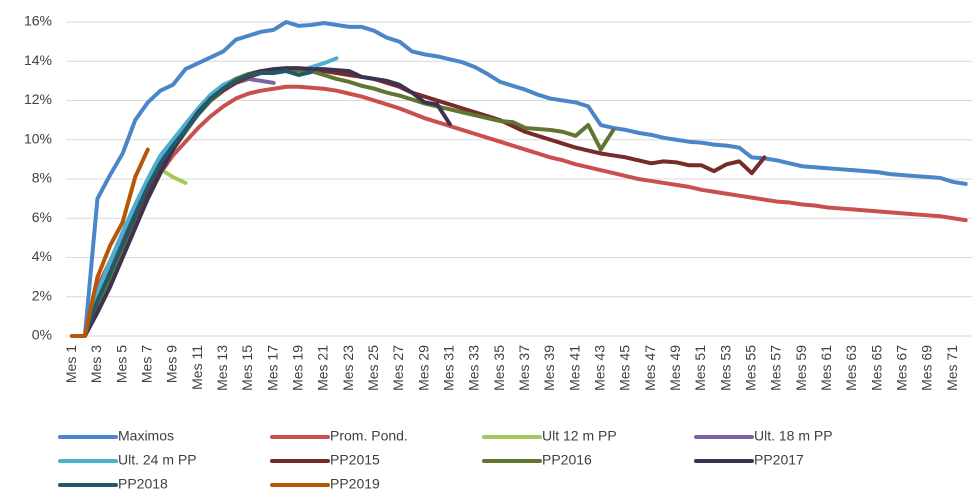  I want to click on y-tick-label: 0%, so click(42, 335).